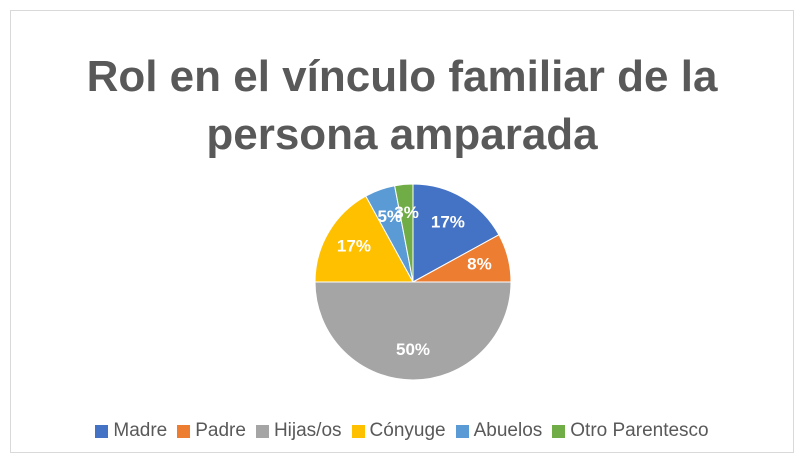 The width and height of the screenshot is (804, 463). I want to click on legend-item: Madre, so click(131, 431).